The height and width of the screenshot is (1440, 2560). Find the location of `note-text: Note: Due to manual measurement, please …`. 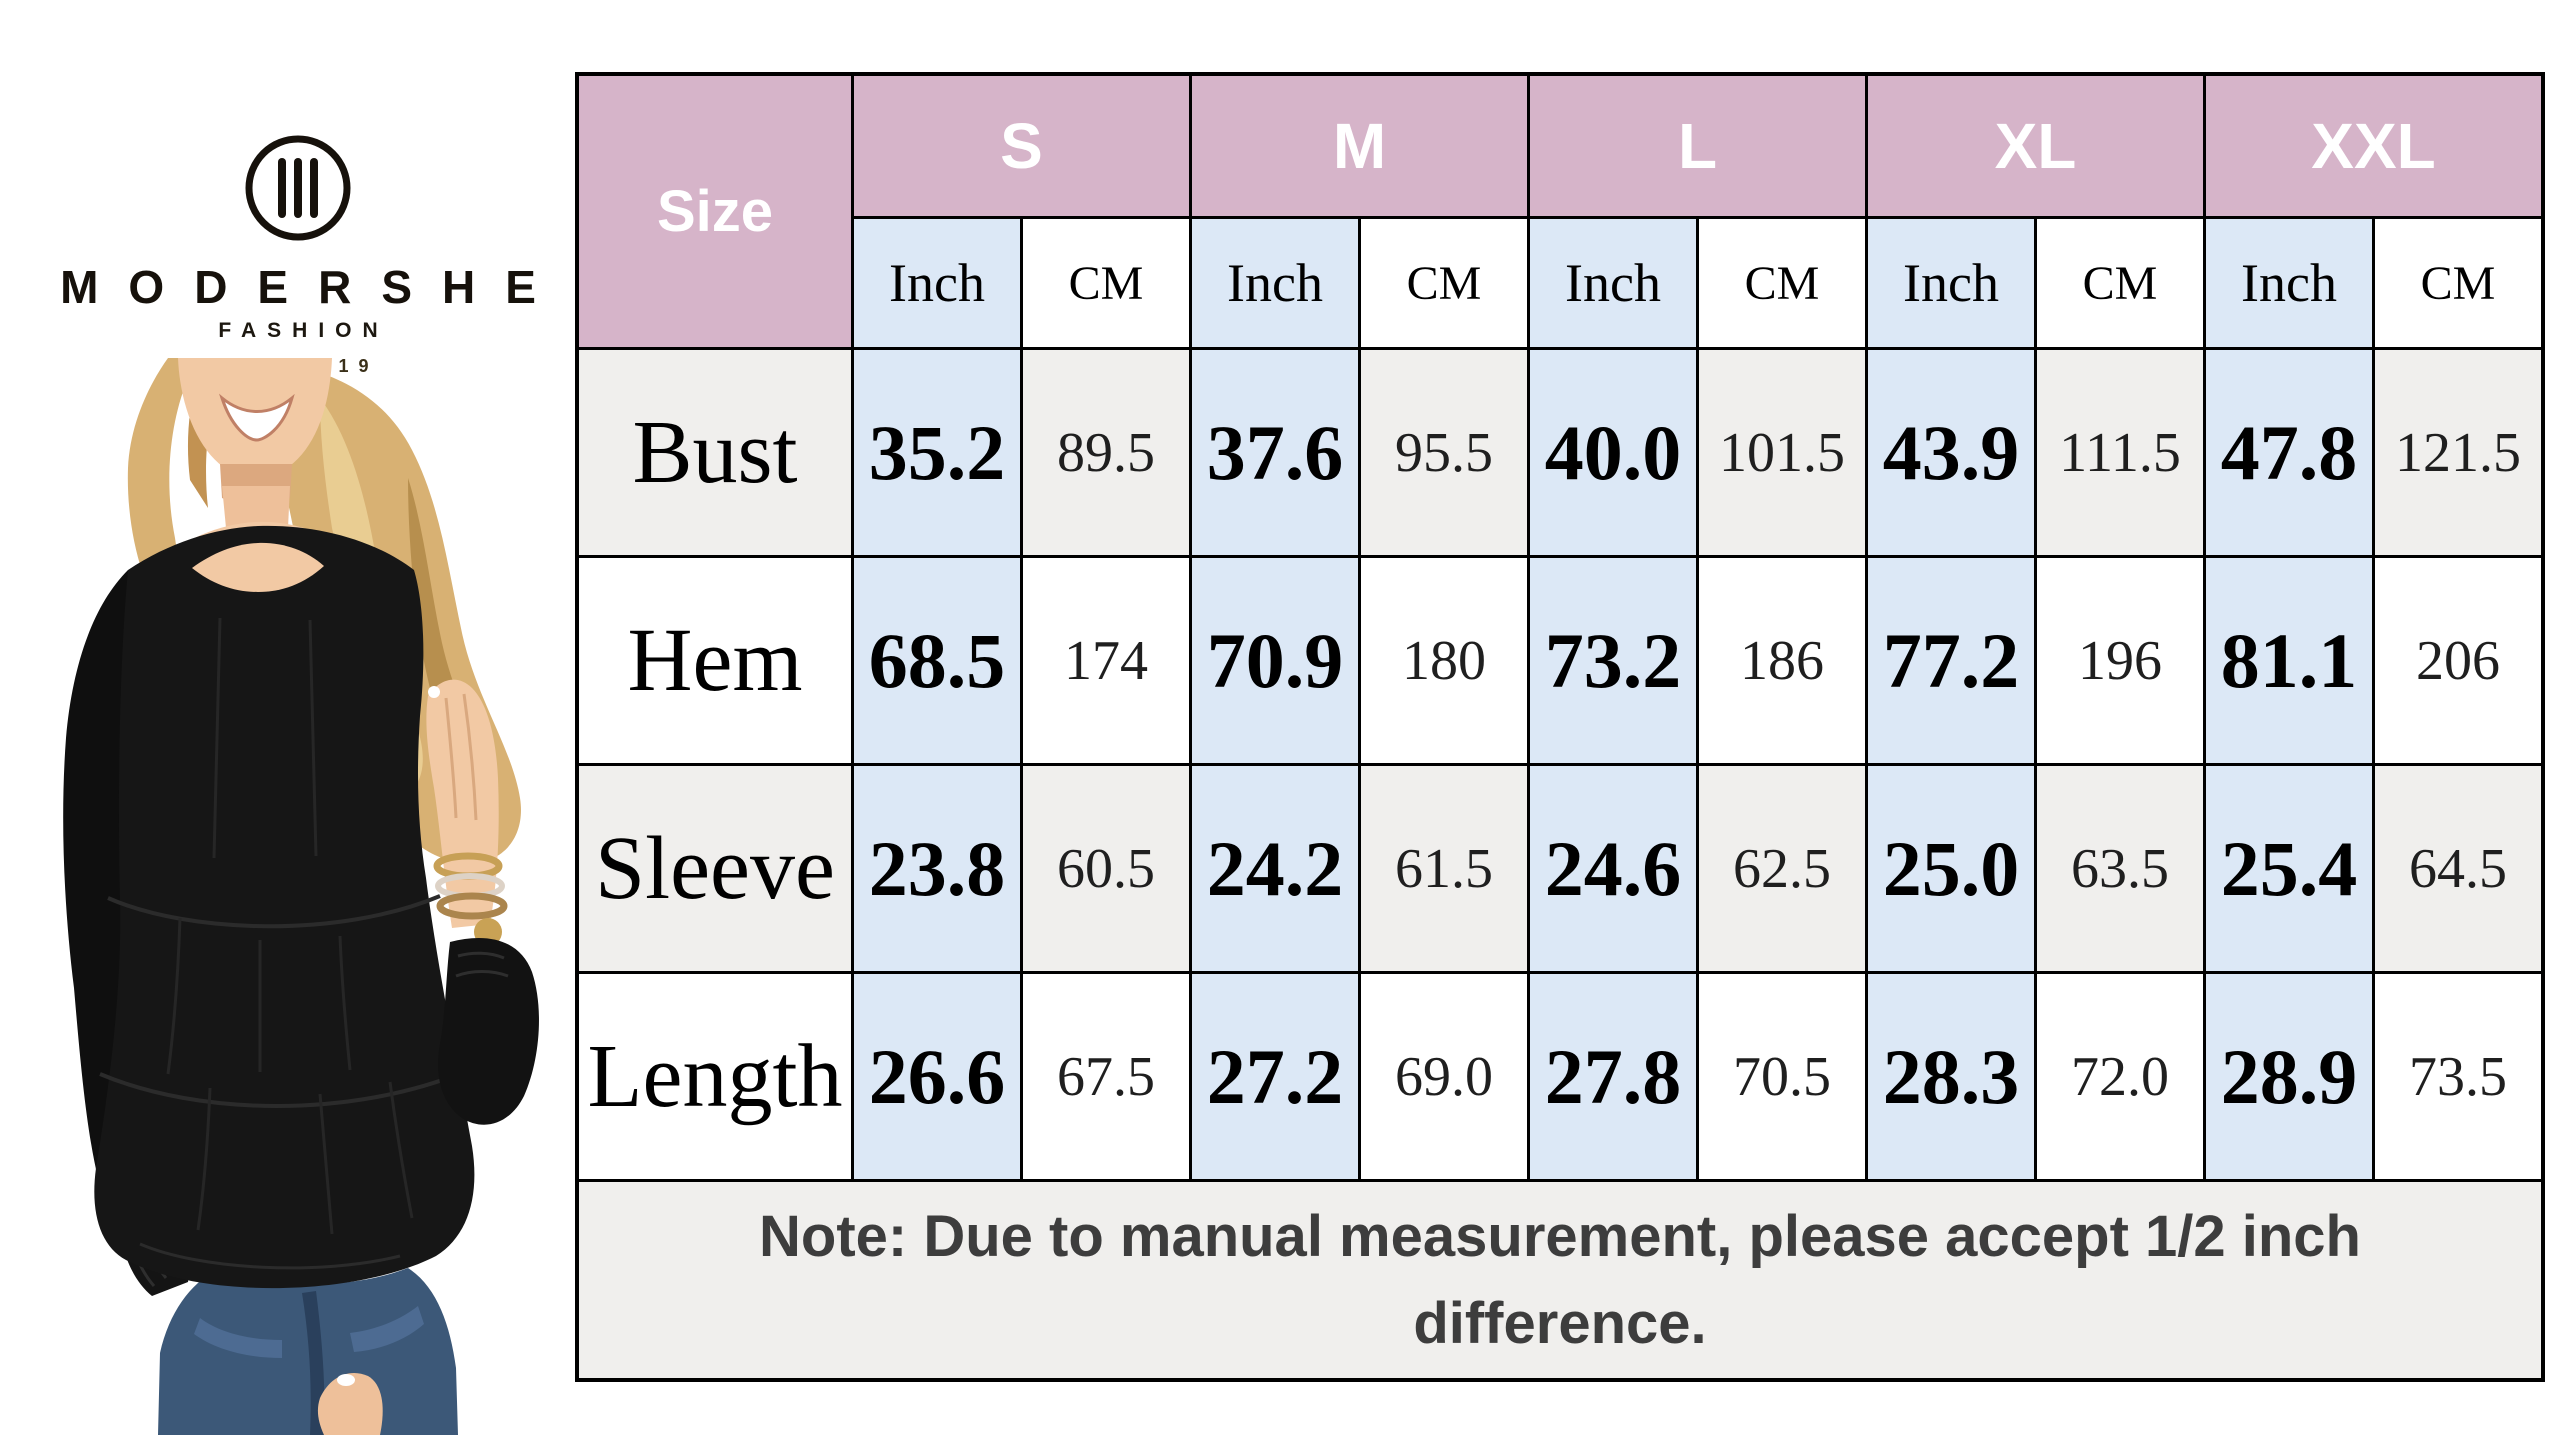

note-text: Note: Due to manual measurement, please … is located at coordinates (1560, 1280).